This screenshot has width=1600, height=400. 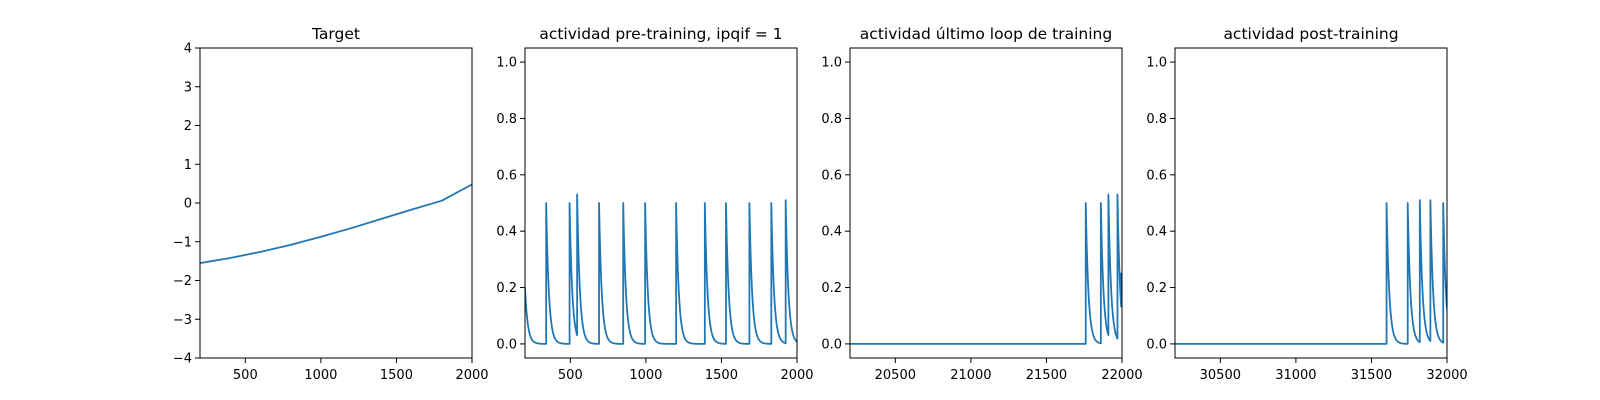 What do you see at coordinates (182, 281) in the screenshot?
I see `y-tick-label: −2` at bounding box center [182, 281].